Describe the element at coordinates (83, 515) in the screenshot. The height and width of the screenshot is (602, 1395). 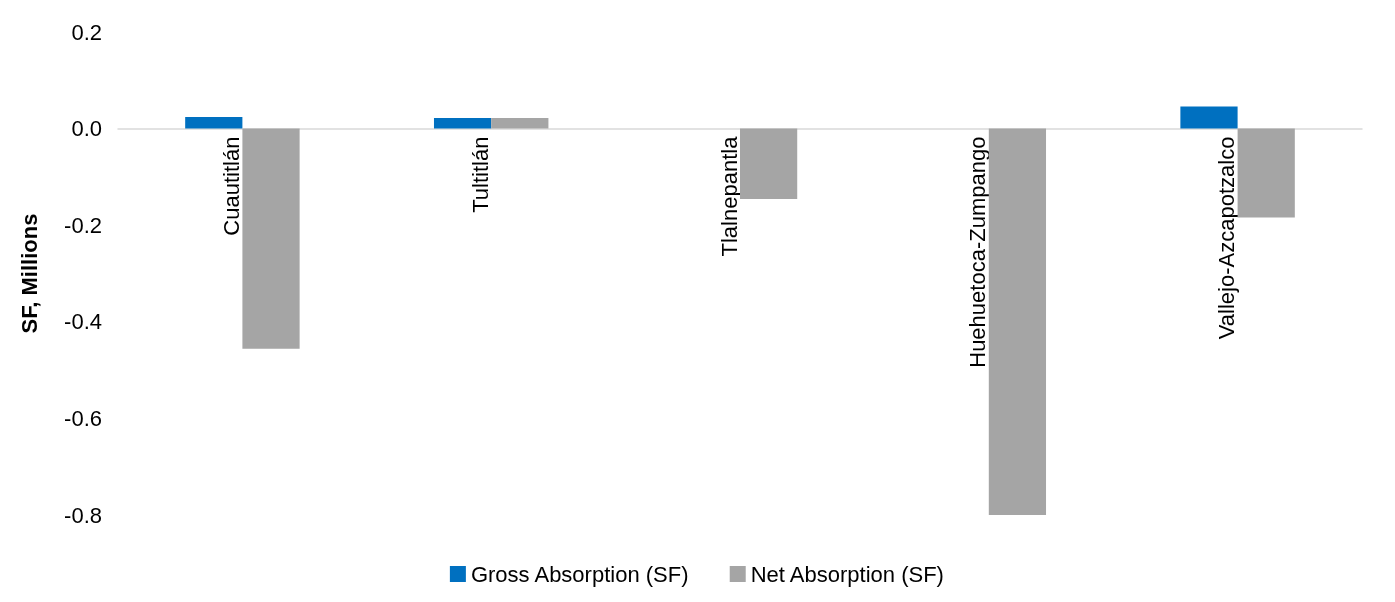
I see `y-tick-label: -0.8` at that location.